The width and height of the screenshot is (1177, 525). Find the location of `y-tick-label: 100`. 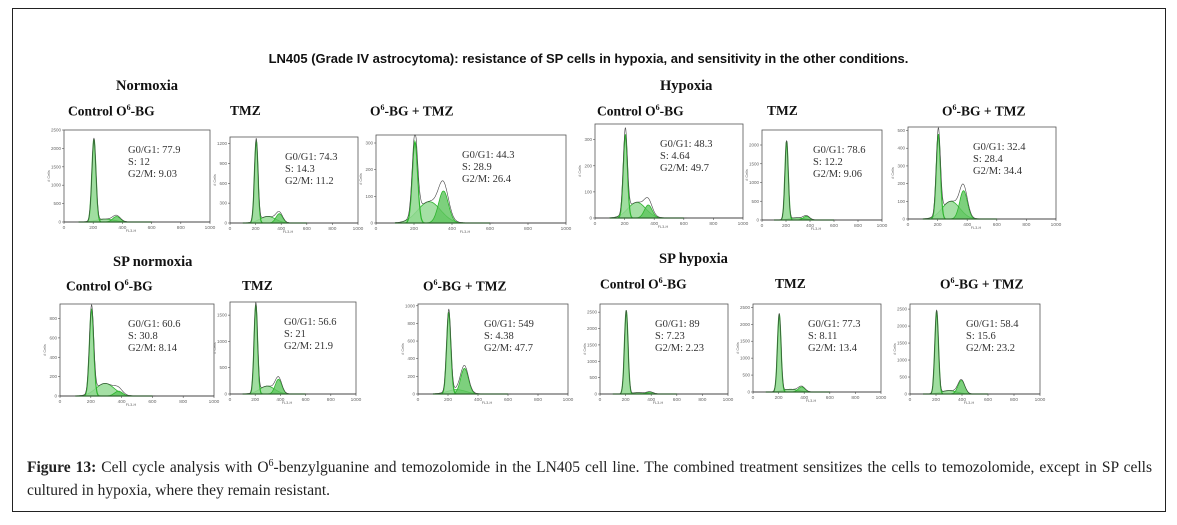

y-tick-label: 100 is located at coordinates (901, 201).